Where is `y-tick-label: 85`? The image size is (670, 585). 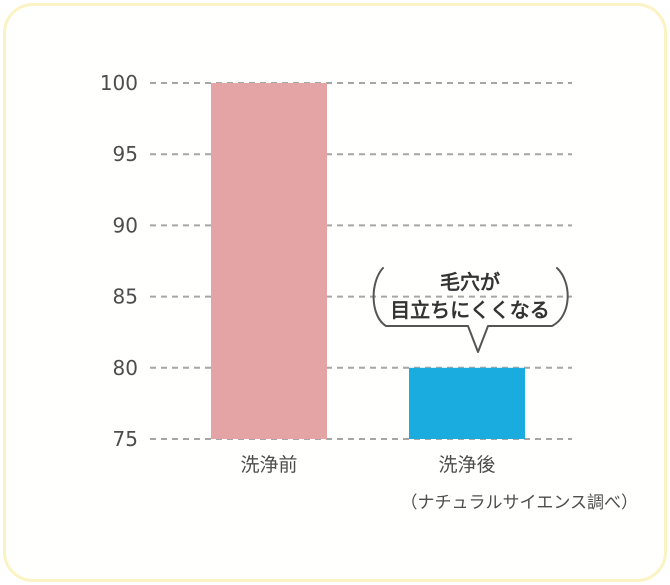 y-tick-label: 85 is located at coordinates (125, 297).